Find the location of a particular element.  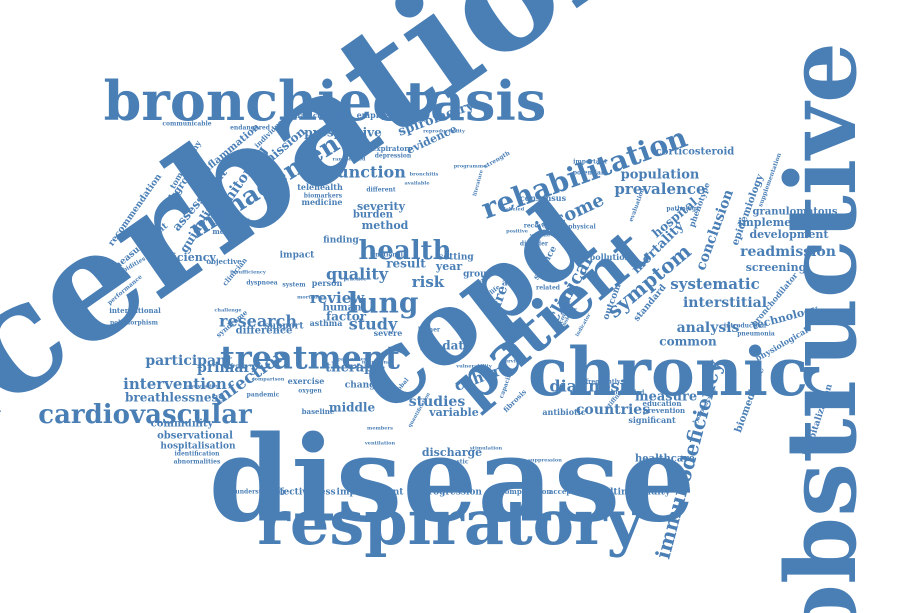

cloud-word-practice: practice is located at coordinates (355, 280).